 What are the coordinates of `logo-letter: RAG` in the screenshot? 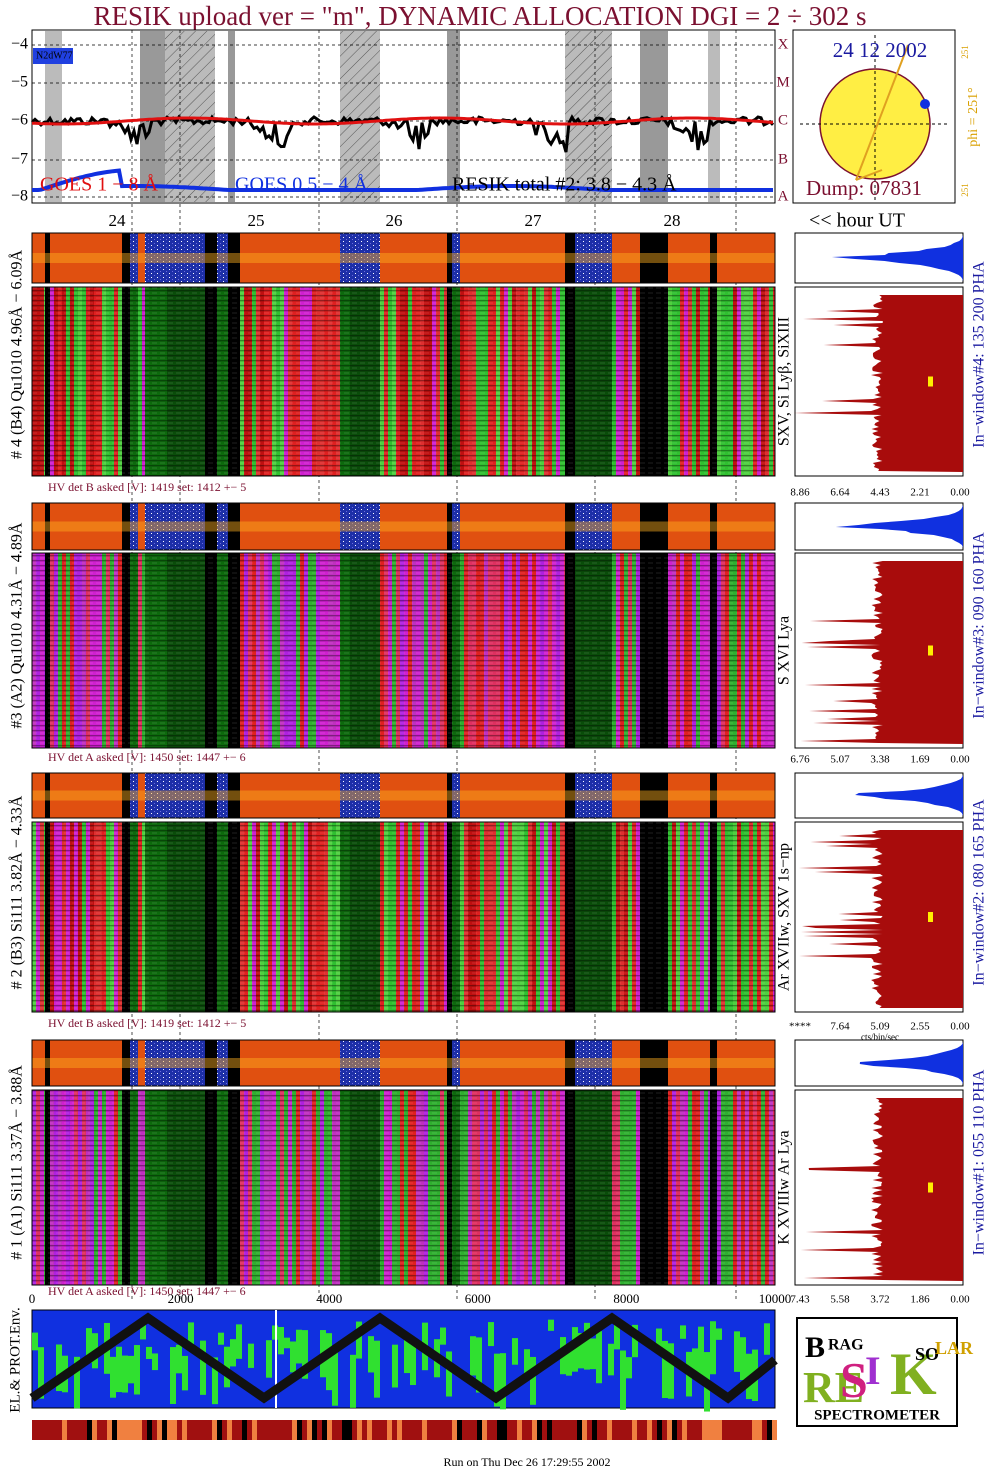 It's located at (846, 1345).